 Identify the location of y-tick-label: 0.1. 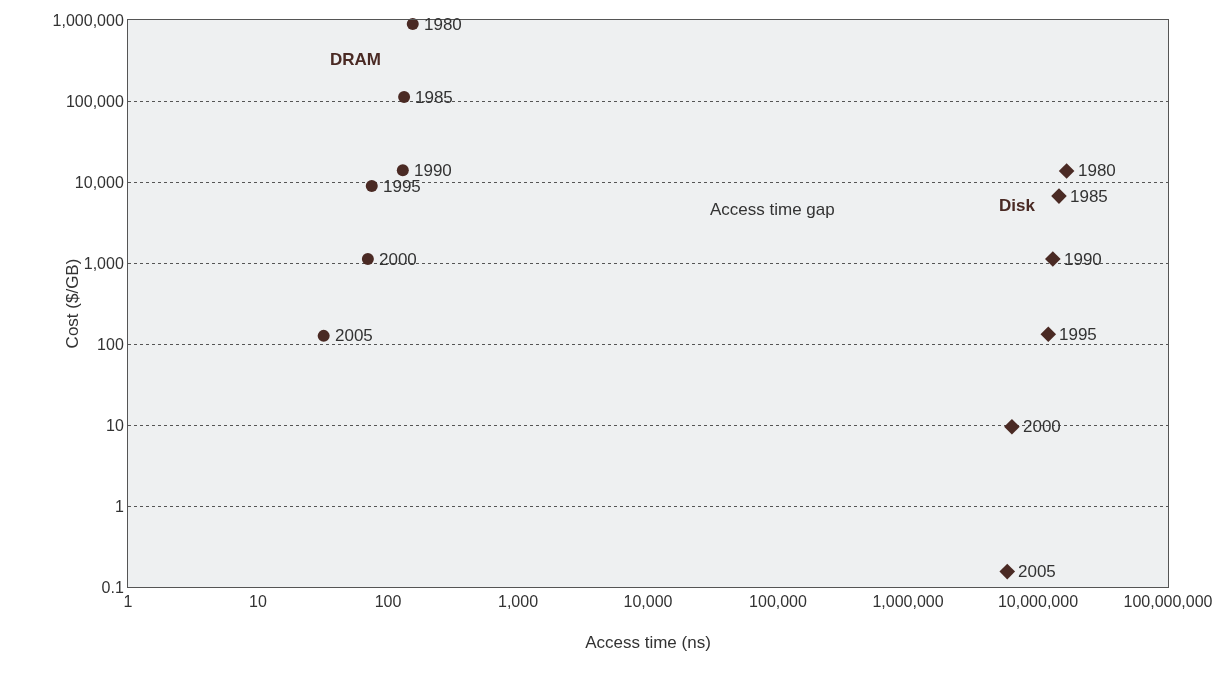
(112, 587).